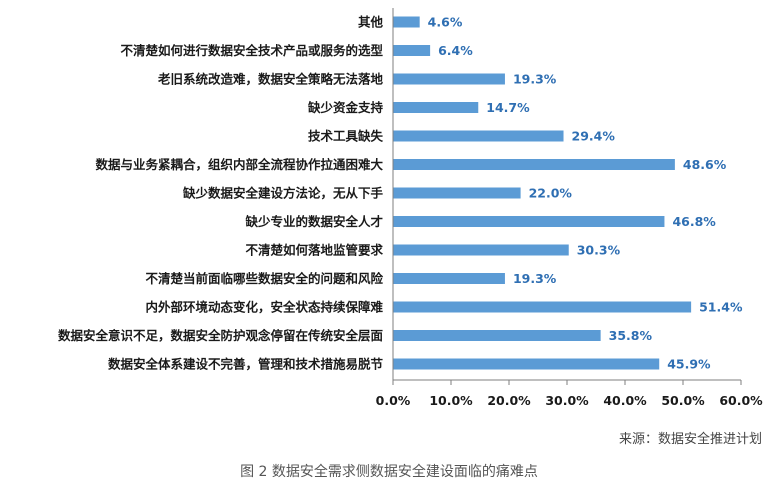 Image resolution: width=778 pixels, height=495 pixels. What do you see at coordinates (508, 107) in the screenshot?
I see `value-label: 14.7%` at bounding box center [508, 107].